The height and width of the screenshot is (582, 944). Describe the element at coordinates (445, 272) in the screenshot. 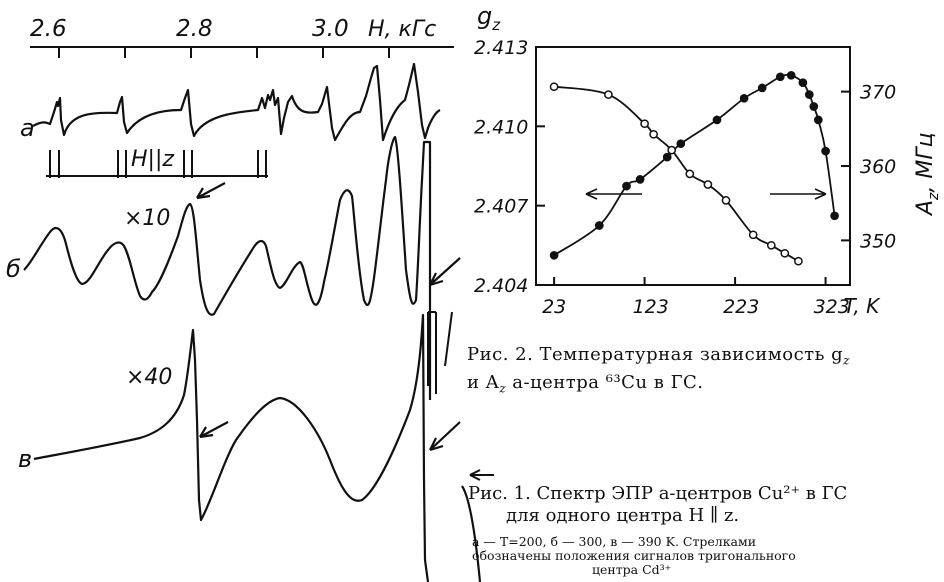

I see `arrow-b2` at that location.